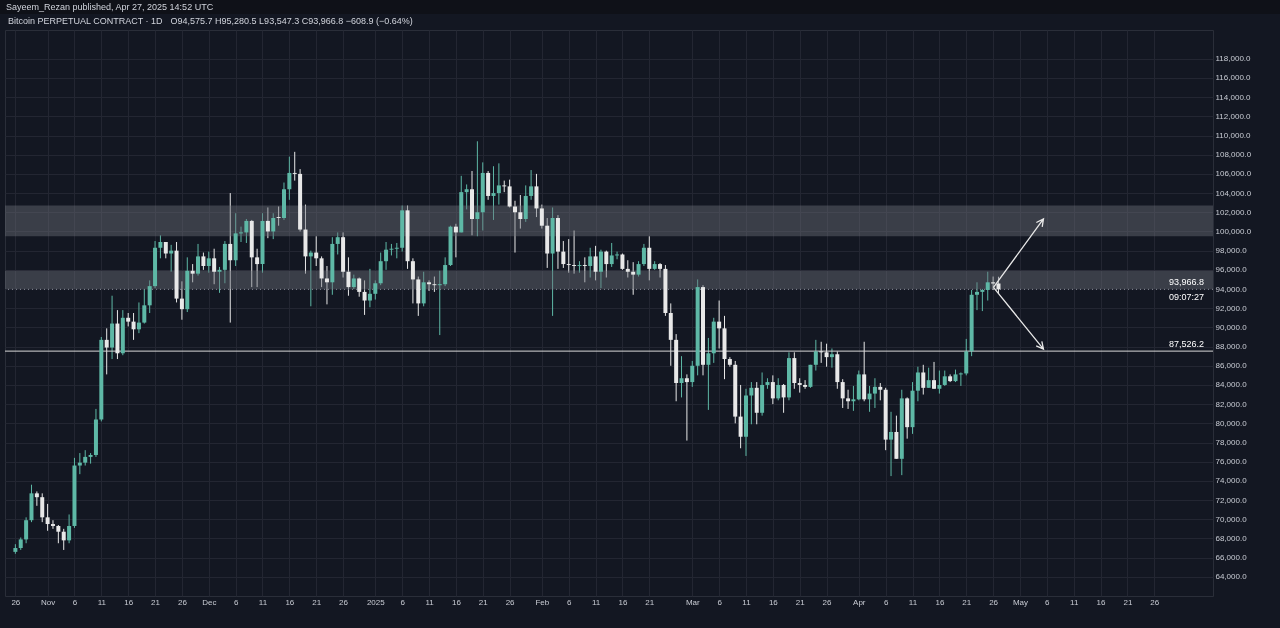 The image size is (1280, 628). Describe the element at coordinates (1231, 519) in the screenshot. I see `y-tick-label: 70,000.0` at that location.